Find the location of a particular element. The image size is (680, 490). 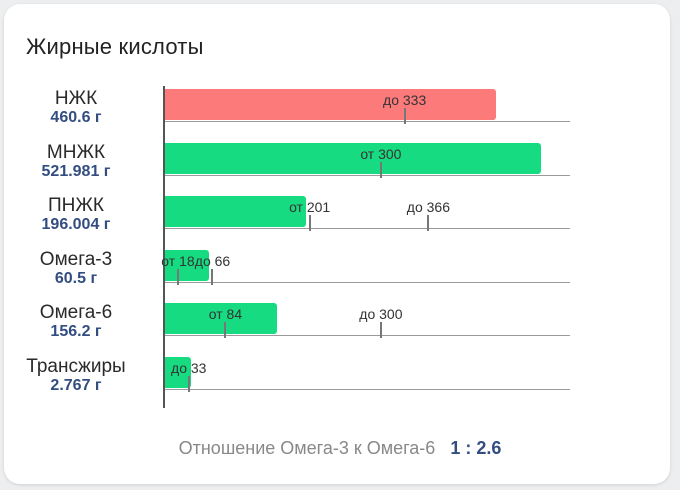

nutrient-amount: 60.5 г is located at coordinates (76, 278).